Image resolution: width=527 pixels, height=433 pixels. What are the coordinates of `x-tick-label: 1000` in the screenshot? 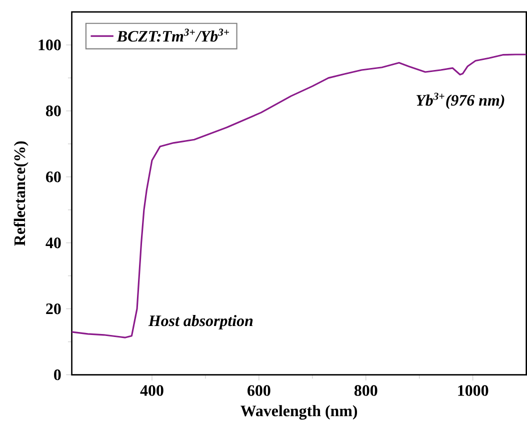 It's located at (473, 390).